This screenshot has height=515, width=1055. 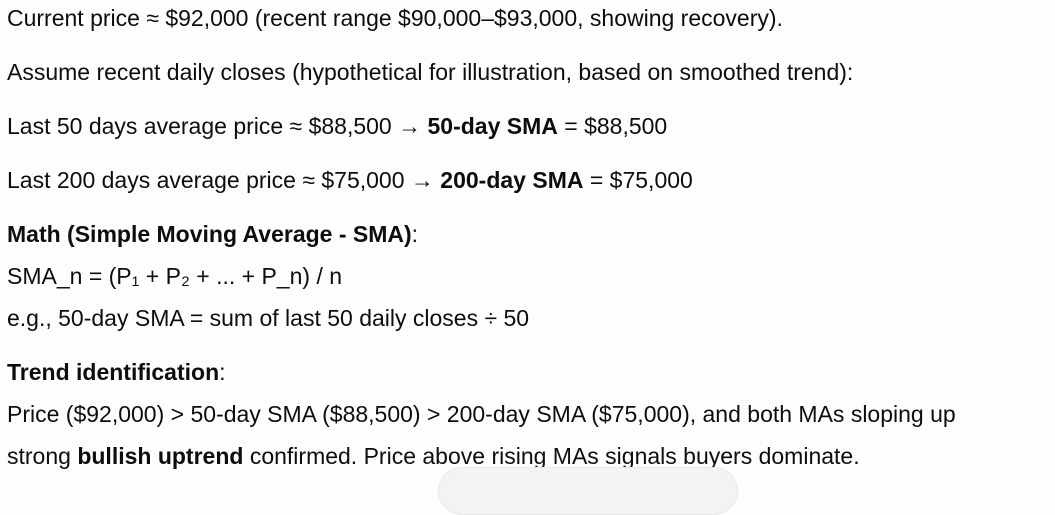 I want to click on text-run-bold: bullish uptrend, so click(x=160, y=456).